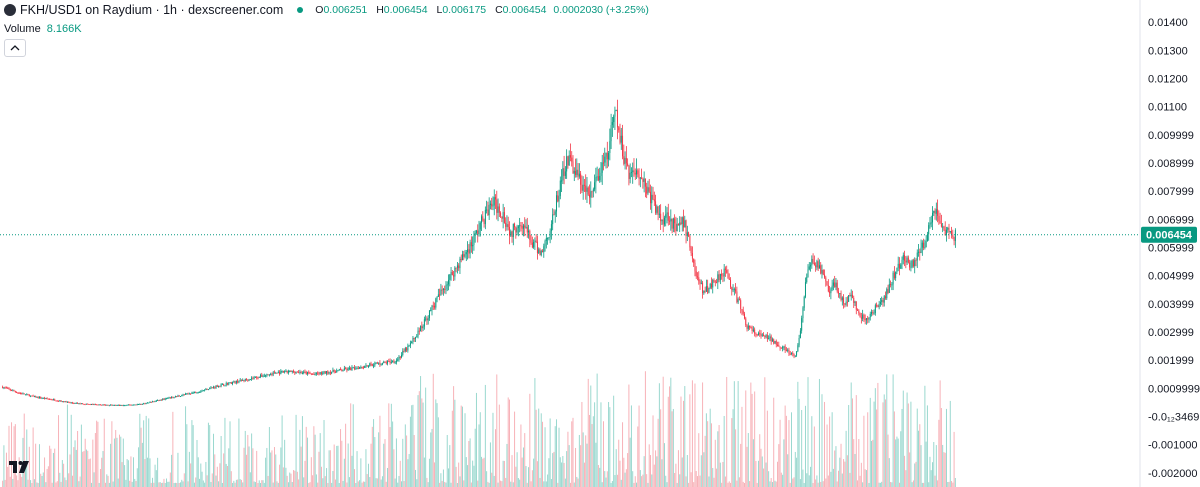  I want to click on price-tick-label: 0.006999, so click(1171, 220).